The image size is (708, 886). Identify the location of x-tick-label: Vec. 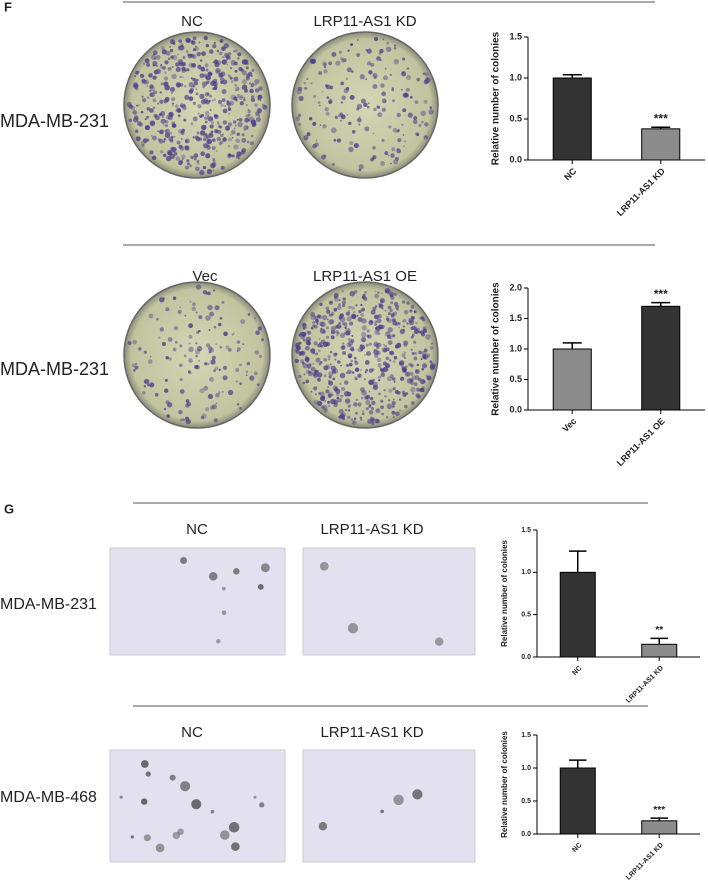
(569, 425).